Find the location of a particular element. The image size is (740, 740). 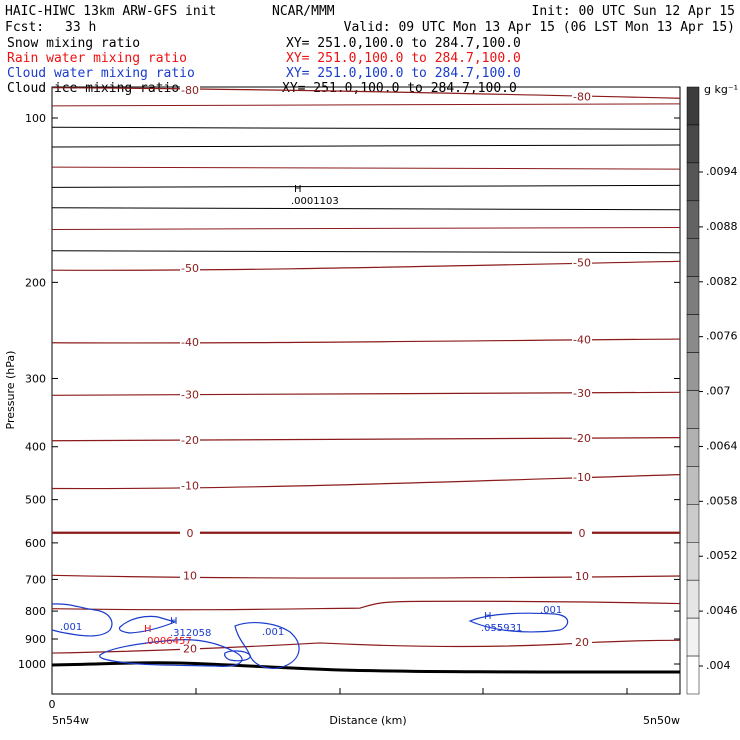

isotherm-label--40-b: -40 is located at coordinates (582, 340).